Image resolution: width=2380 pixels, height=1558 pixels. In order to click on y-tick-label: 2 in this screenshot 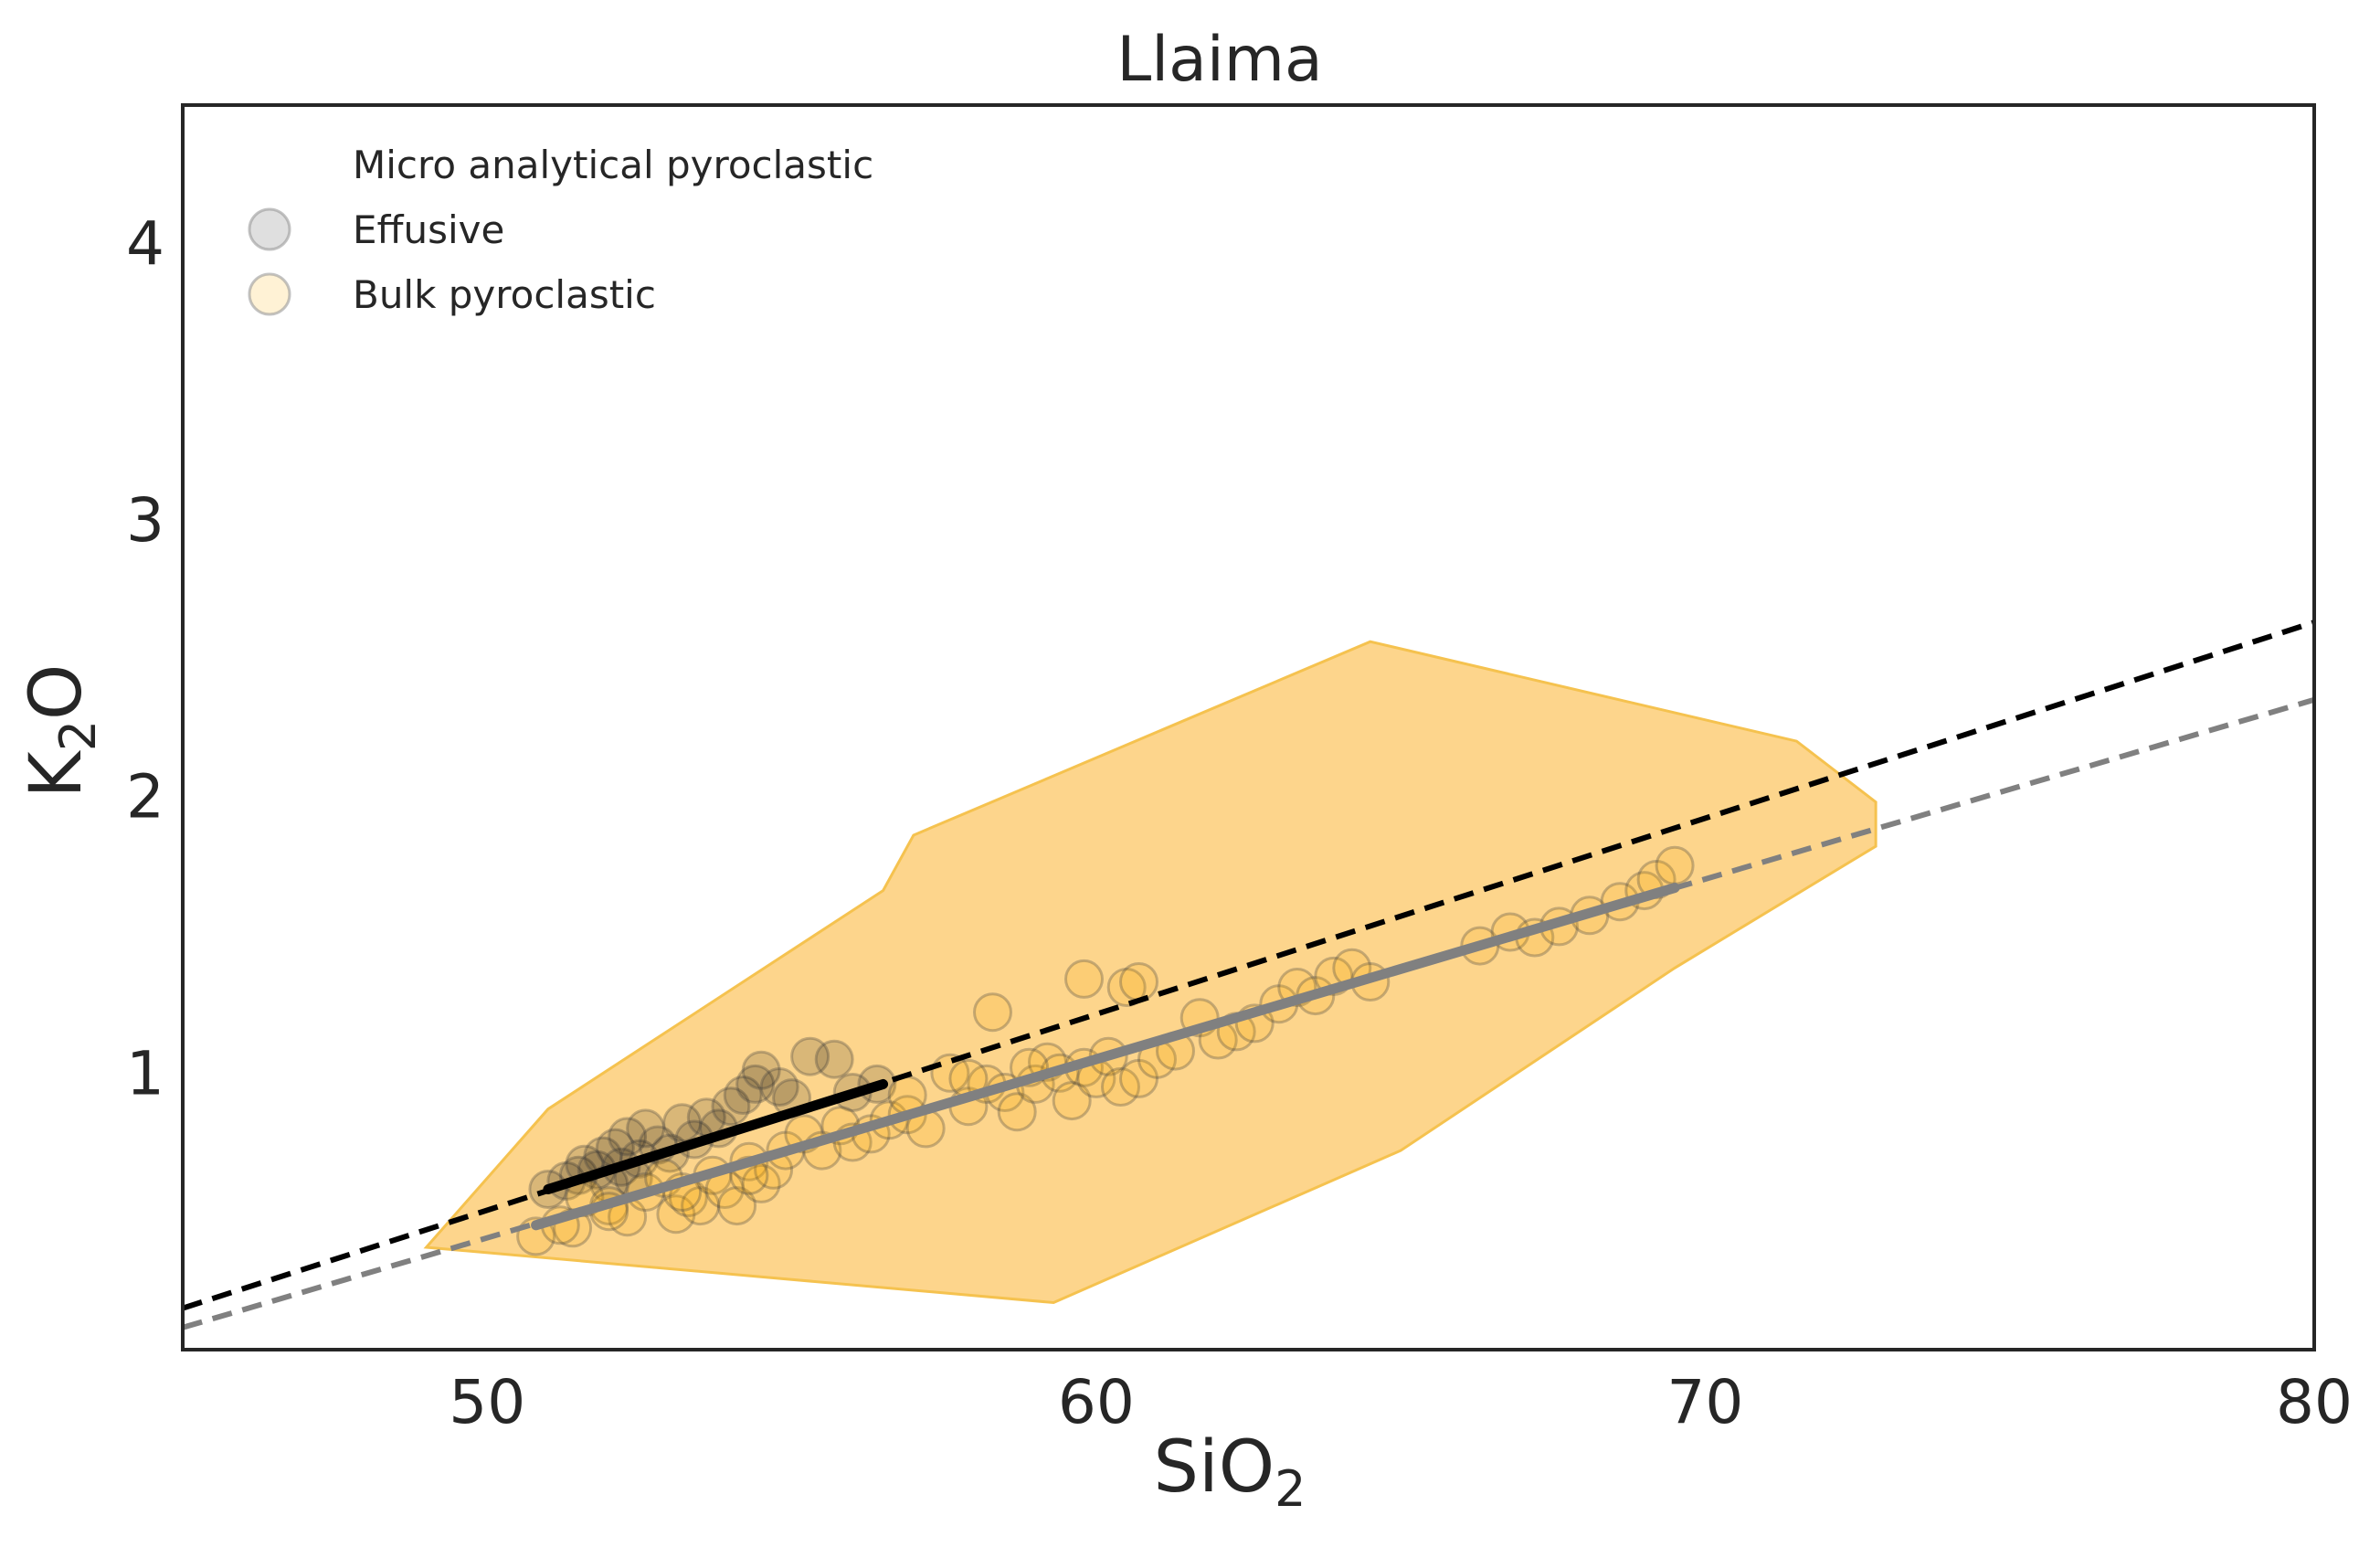, I will do `click(145, 797)`.